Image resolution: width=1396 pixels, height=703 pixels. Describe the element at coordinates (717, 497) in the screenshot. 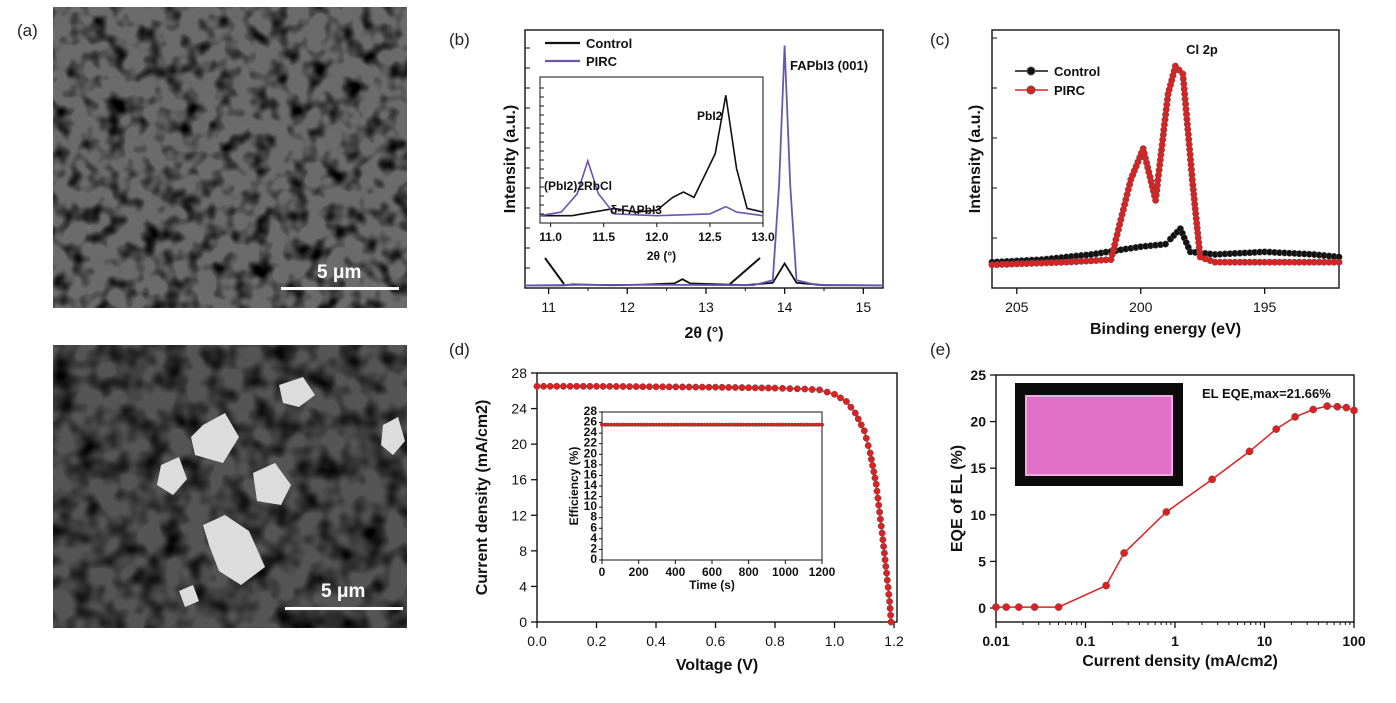

I see `chart-d-frame` at that location.